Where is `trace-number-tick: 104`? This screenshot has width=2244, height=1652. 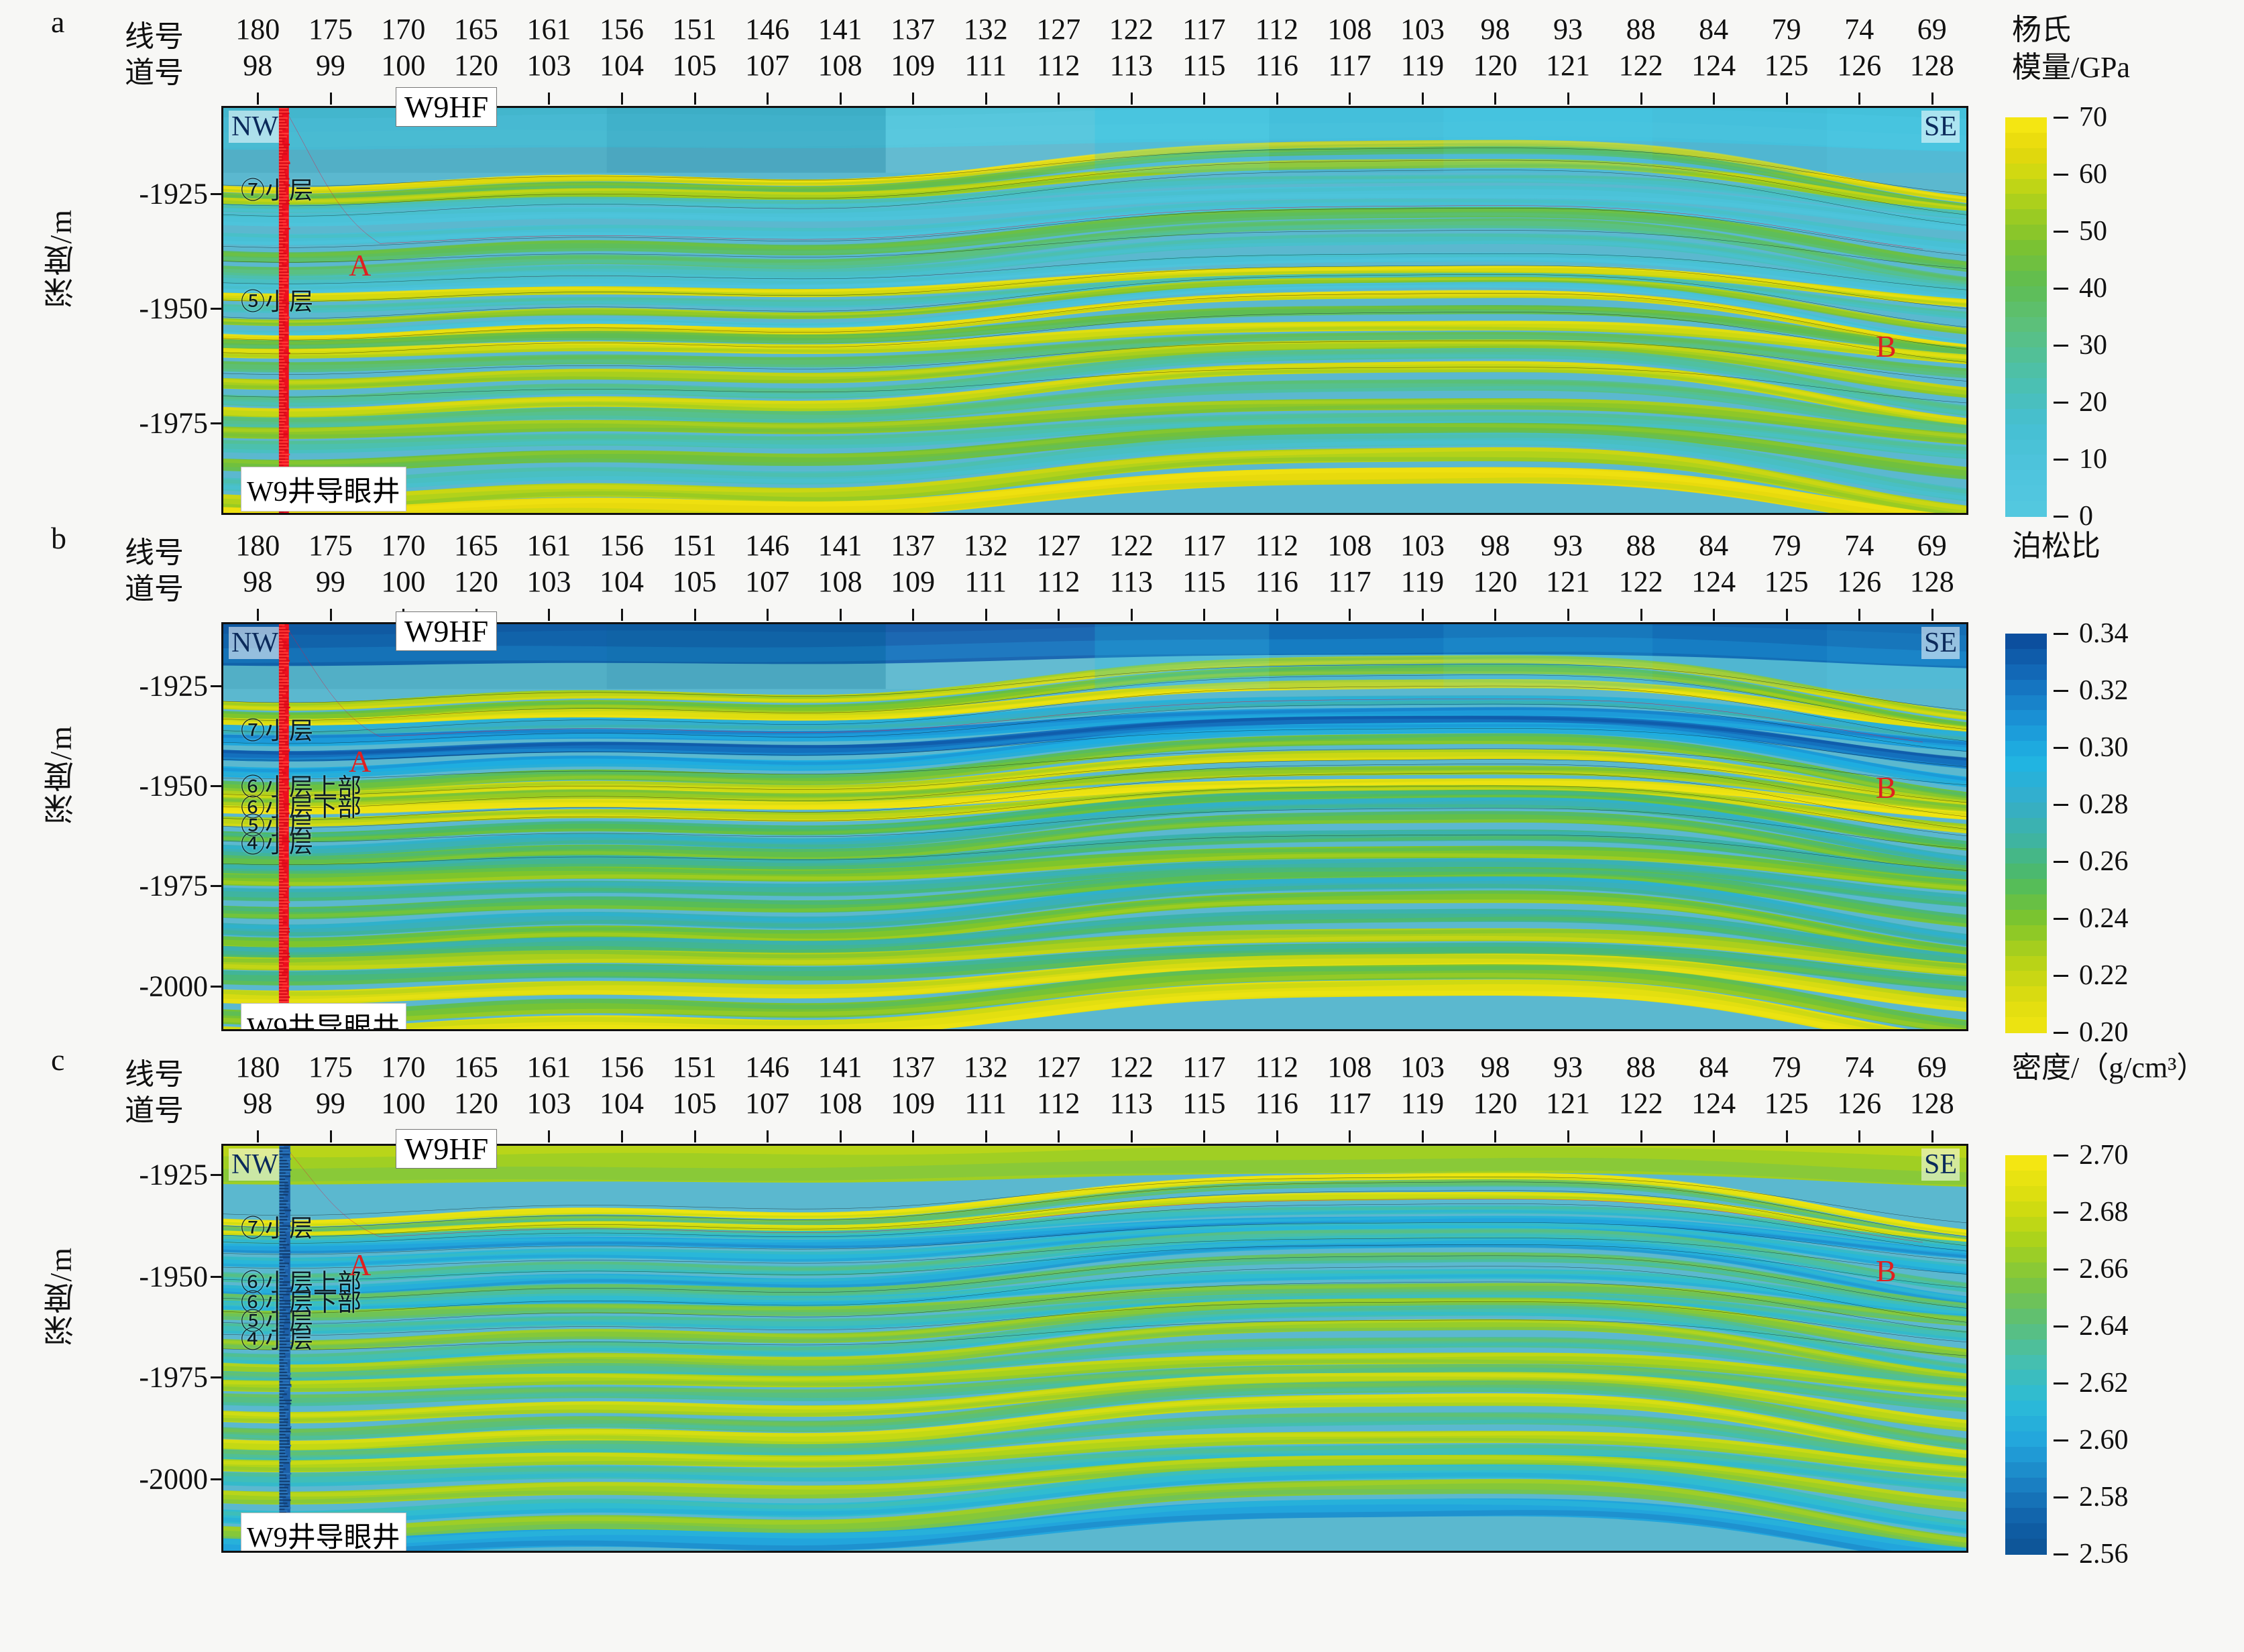 trace-number-tick: 104 is located at coordinates (621, 581).